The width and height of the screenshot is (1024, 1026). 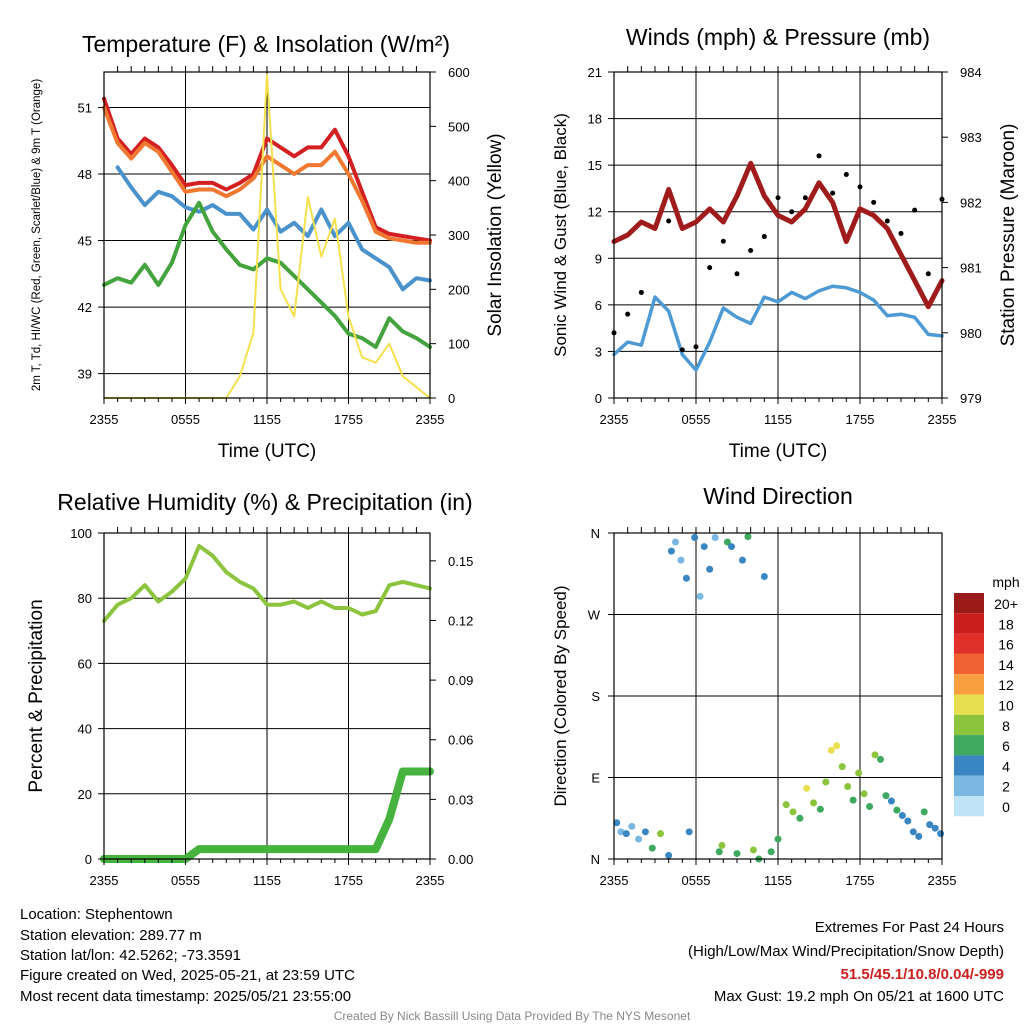 What do you see at coordinates (595, 533) in the screenshot?
I see `wind-direction-y-tick-4: N` at bounding box center [595, 533].